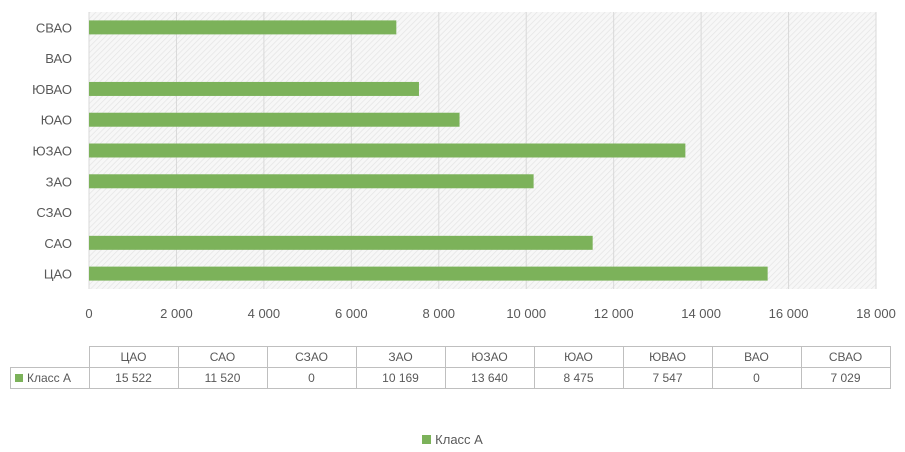 The width and height of the screenshot is (905, 452). Describe the element at coordinates (54, 27) in the screenshot. I see `category-label: СВАО` at that location.